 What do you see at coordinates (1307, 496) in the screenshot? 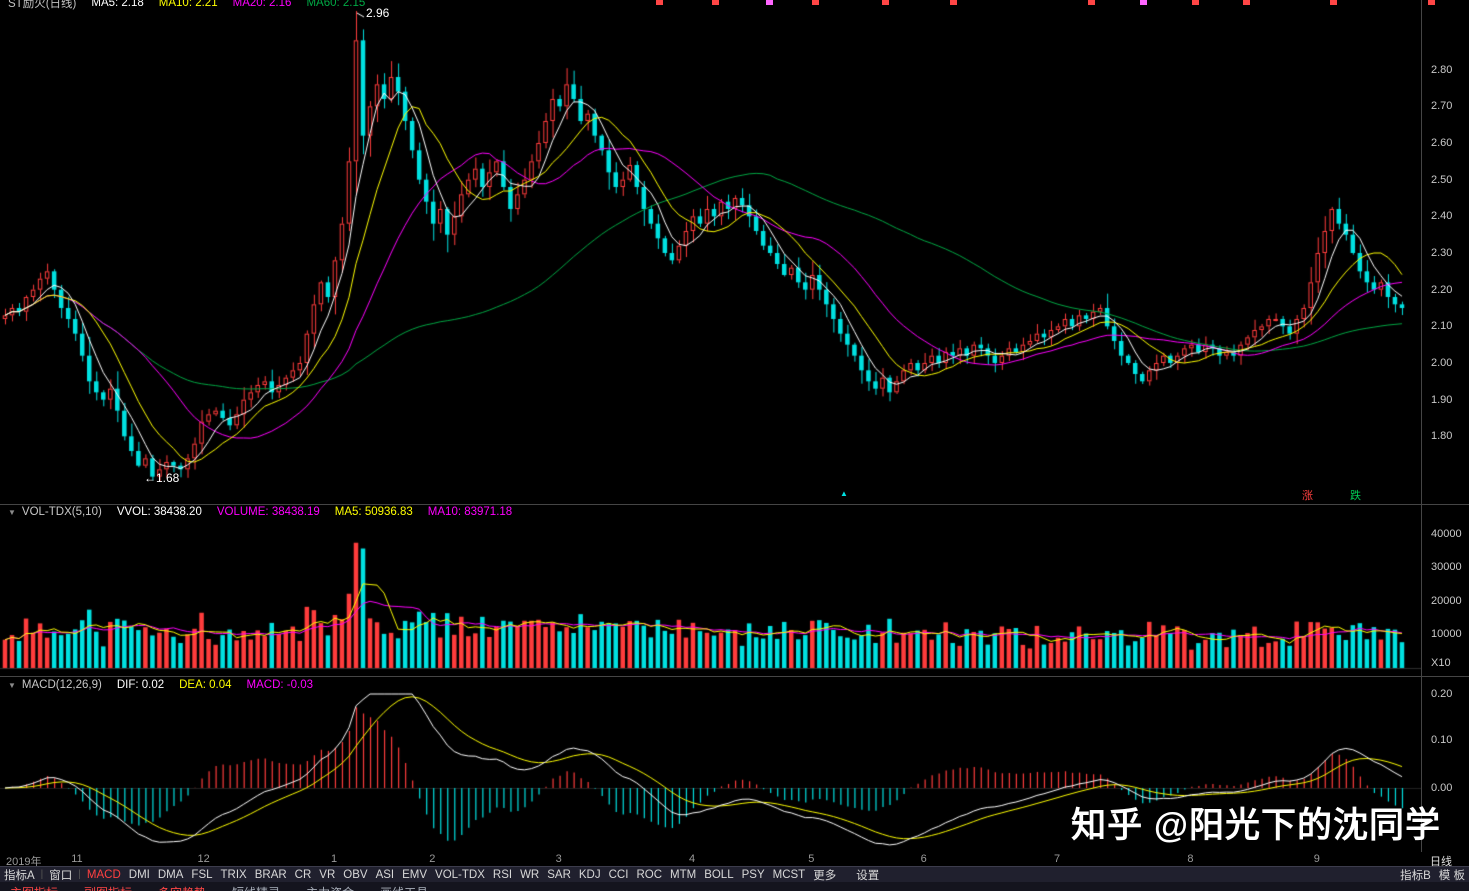
I see `rise-button: 涨` at bounding box center [1307, 496].